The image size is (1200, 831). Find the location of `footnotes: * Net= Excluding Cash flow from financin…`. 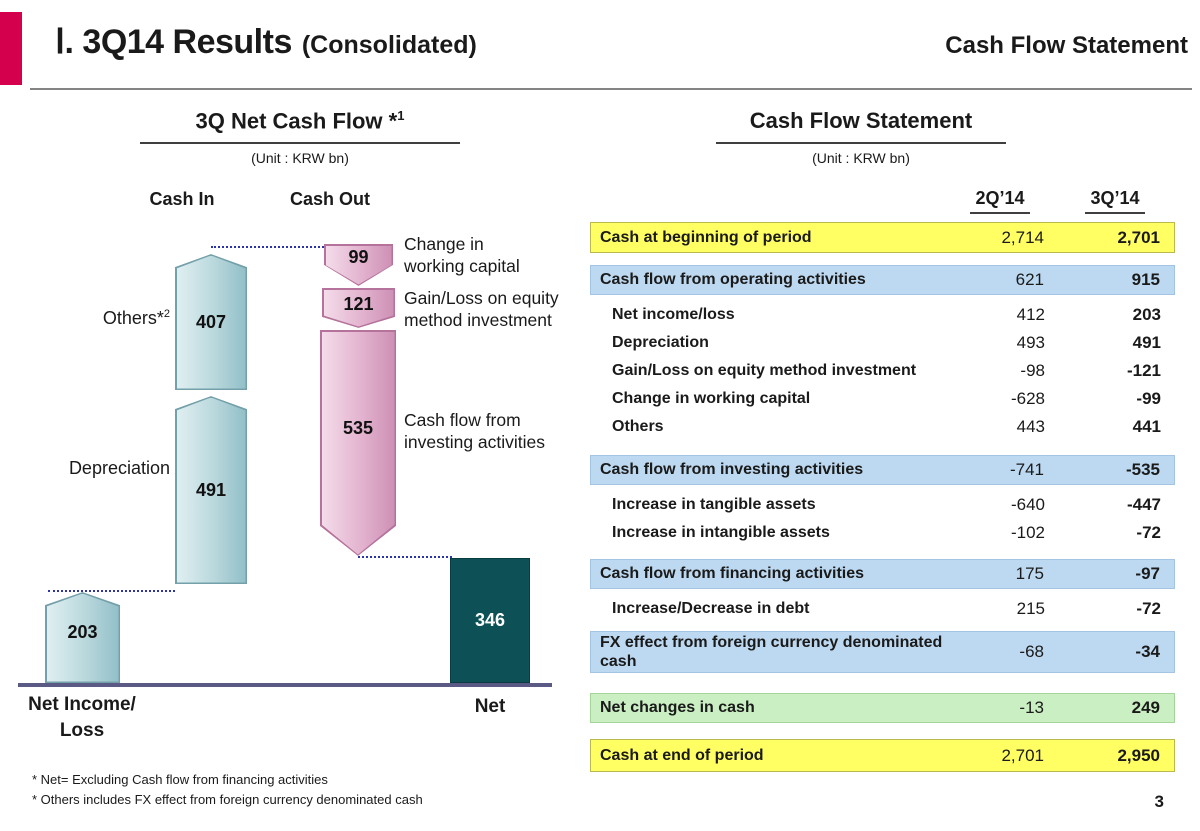

footnotes: * Net= Excluding Cash flow from financin… is located at coordinates (227, 790).